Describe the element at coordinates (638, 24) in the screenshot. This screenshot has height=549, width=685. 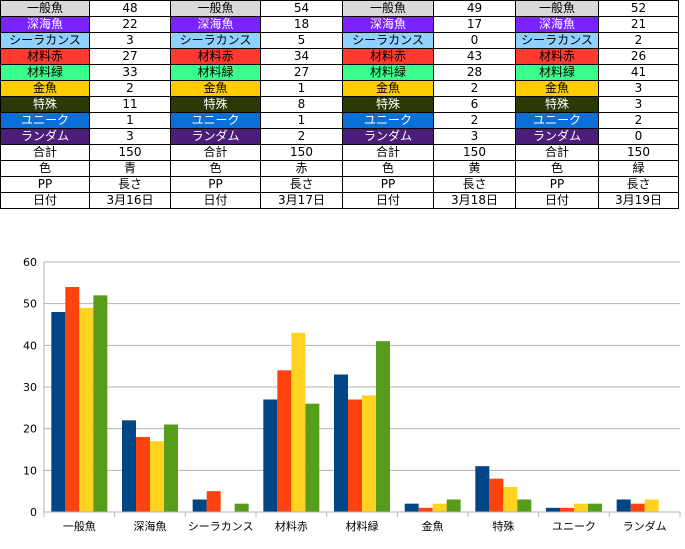
I see `sheet-value-cell: 21` at that location.